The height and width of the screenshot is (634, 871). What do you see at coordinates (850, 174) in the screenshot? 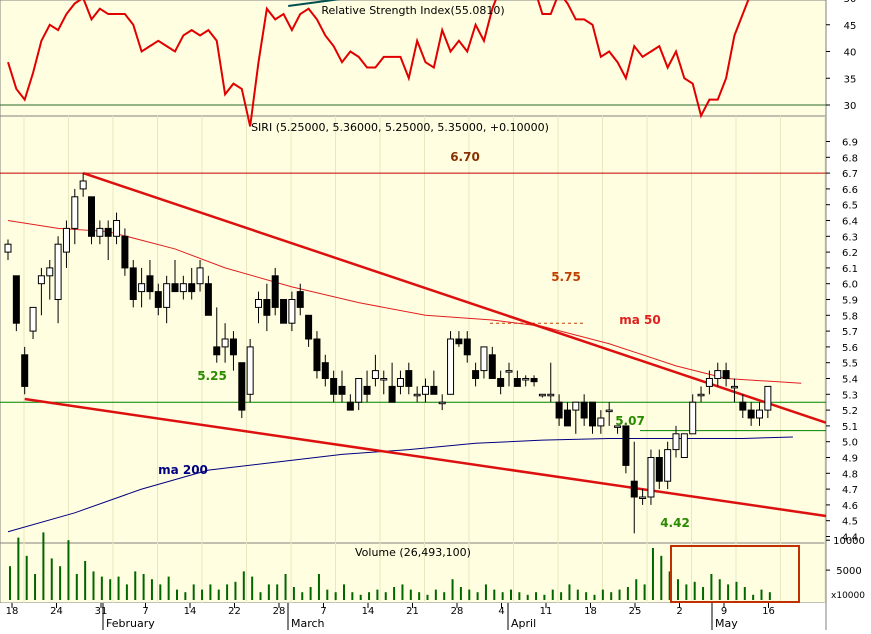
I see `price-y-tick-label: 6.7` at bounding box center [850, 174].